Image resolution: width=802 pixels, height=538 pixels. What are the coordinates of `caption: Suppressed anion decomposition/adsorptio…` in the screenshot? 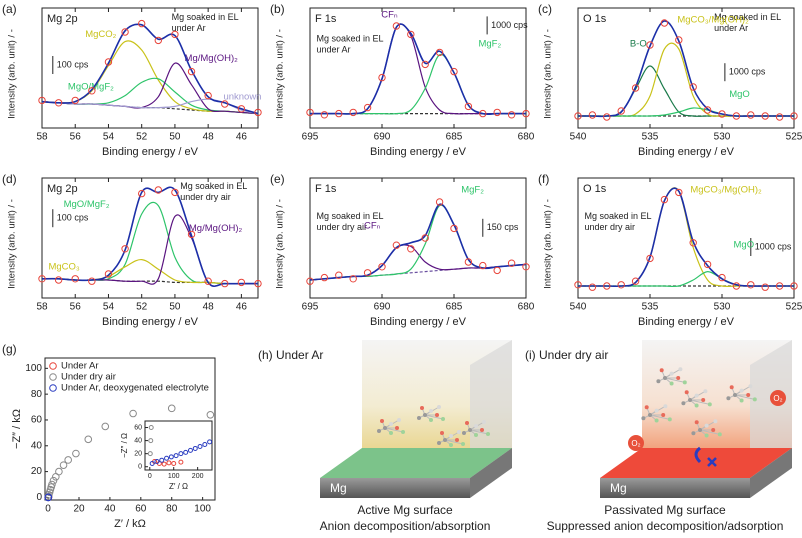 It's located at (665, 526).